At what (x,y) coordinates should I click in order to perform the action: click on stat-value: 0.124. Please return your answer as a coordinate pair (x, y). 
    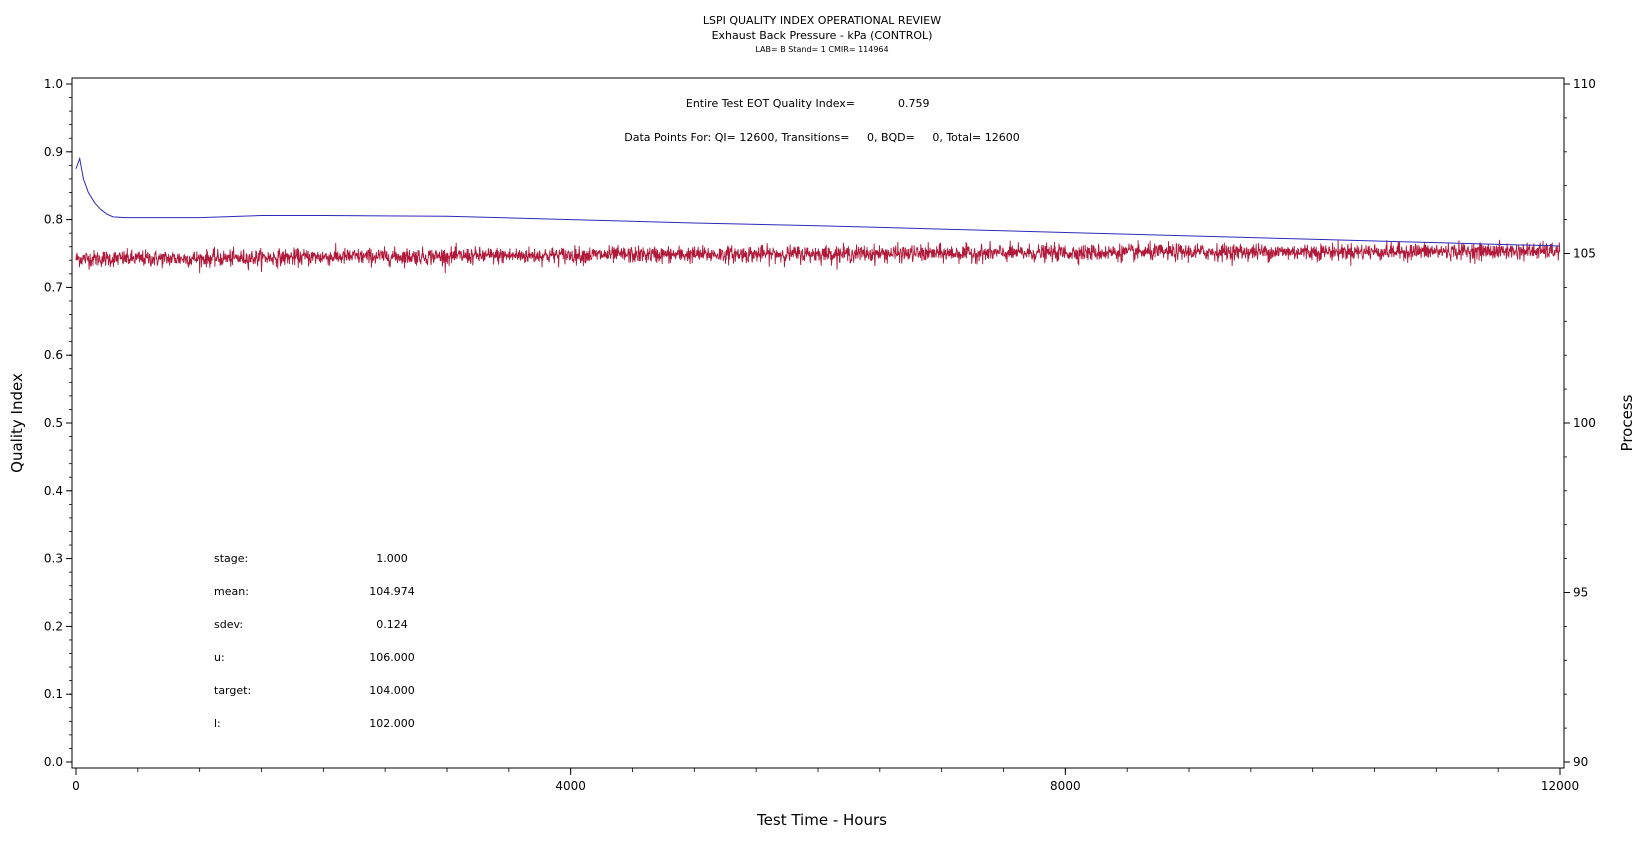
    Looking at the image, I should click on (392, 624).